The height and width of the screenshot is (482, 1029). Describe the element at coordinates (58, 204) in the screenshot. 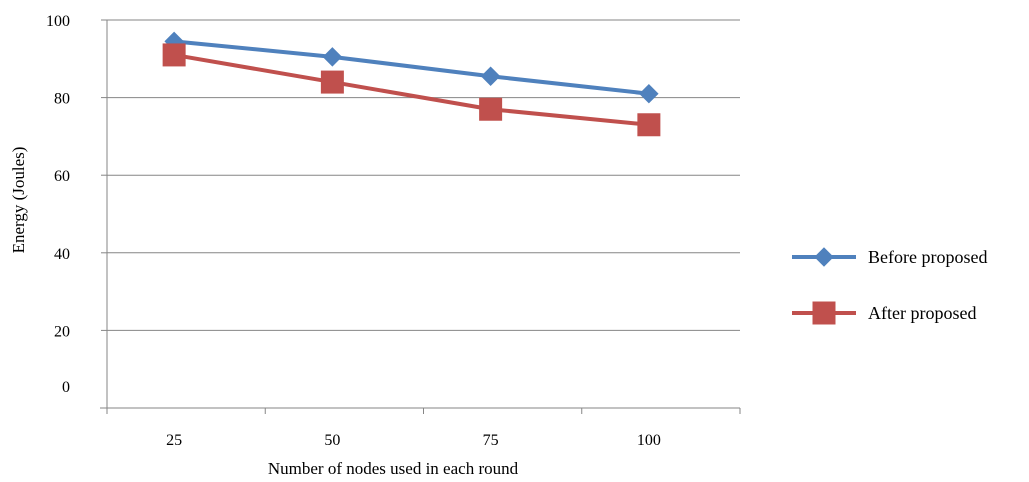

I see `y-tick-labels: 0 20 40 60 80 100` at that location.